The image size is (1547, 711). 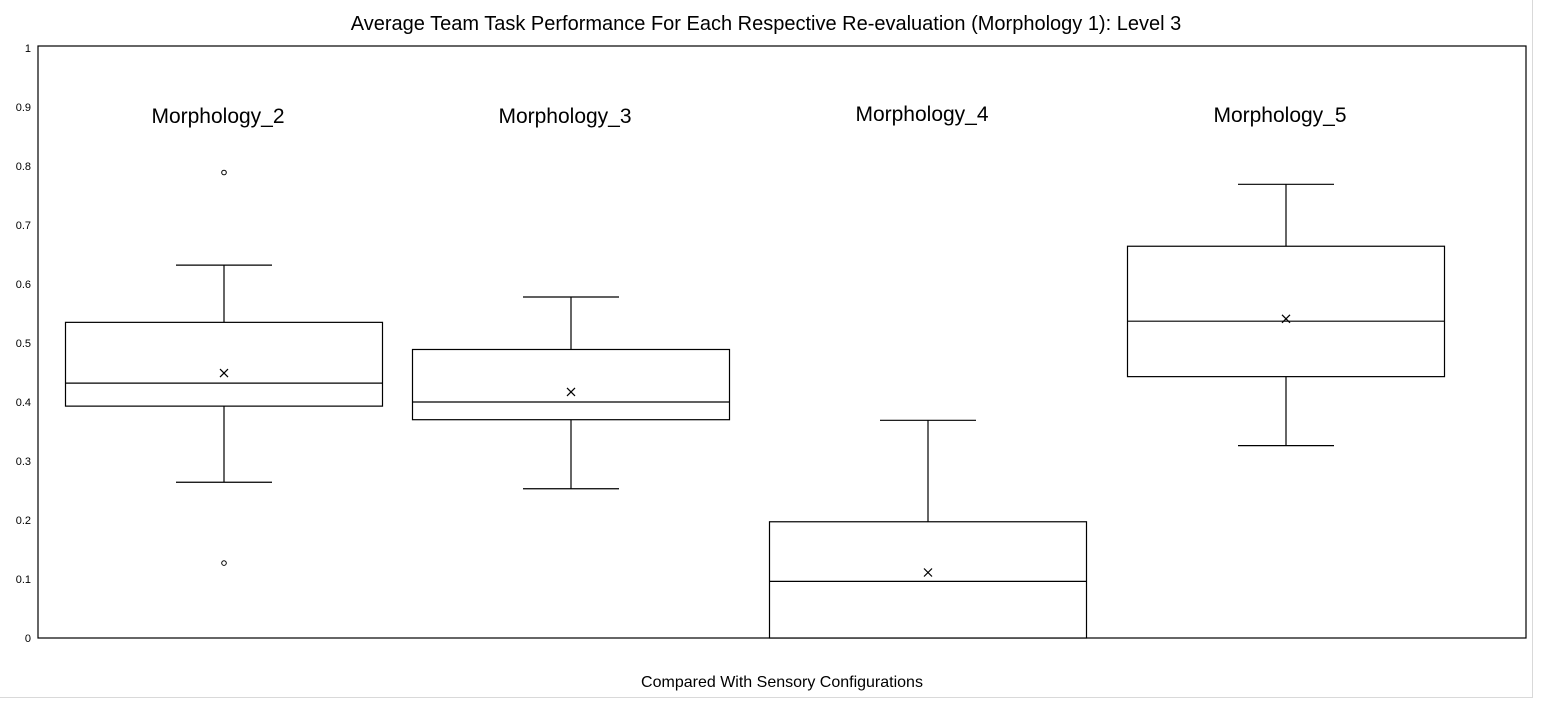 I want to click on y-tick-label: 1, so click(x=28, y=49).